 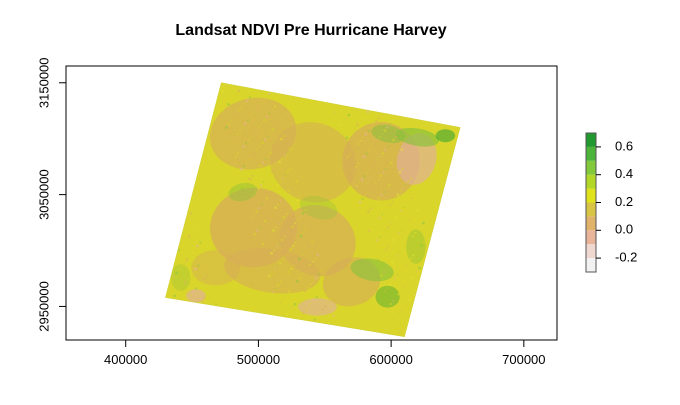 I want to click on legend-color-band, so click(x=591, y=237).